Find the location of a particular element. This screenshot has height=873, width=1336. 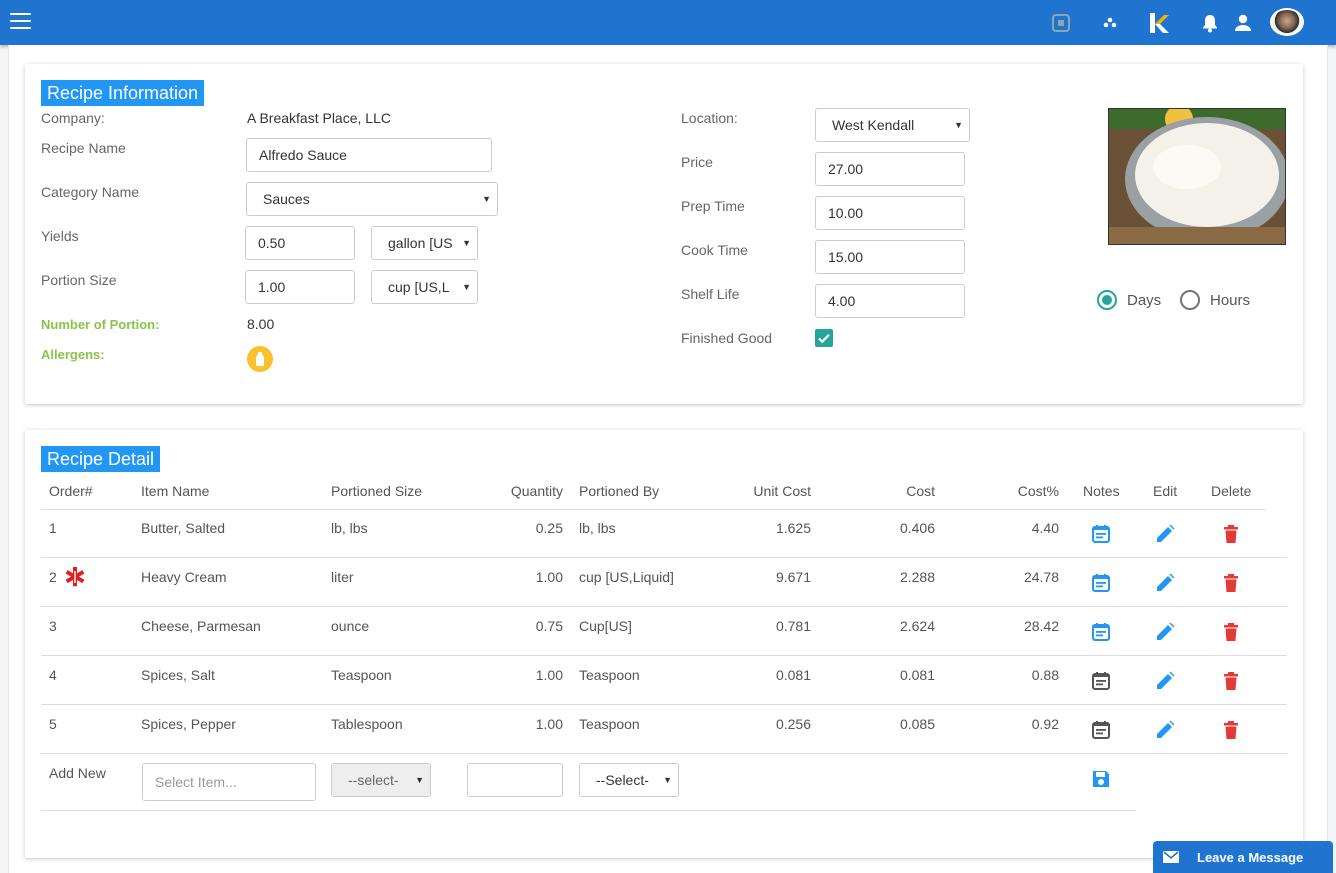

order-cell: 1 is located at coordinates (53, 528).